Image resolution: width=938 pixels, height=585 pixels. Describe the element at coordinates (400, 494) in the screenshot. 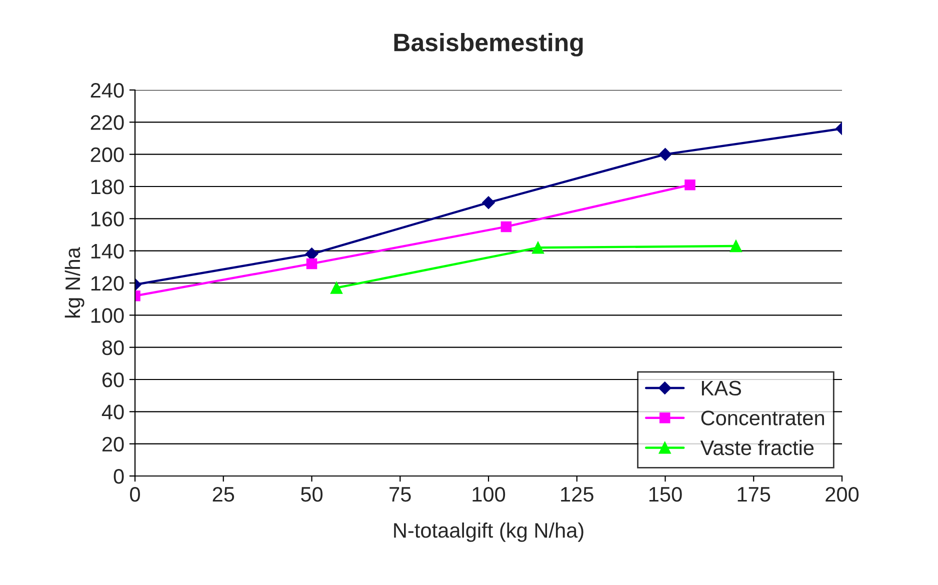

I see `x-tick-label: 75` at that location.